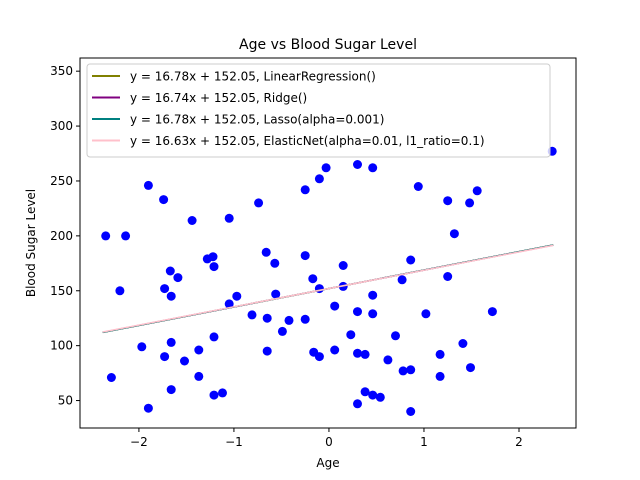  I want to click on legend-box, so click(318, 110).